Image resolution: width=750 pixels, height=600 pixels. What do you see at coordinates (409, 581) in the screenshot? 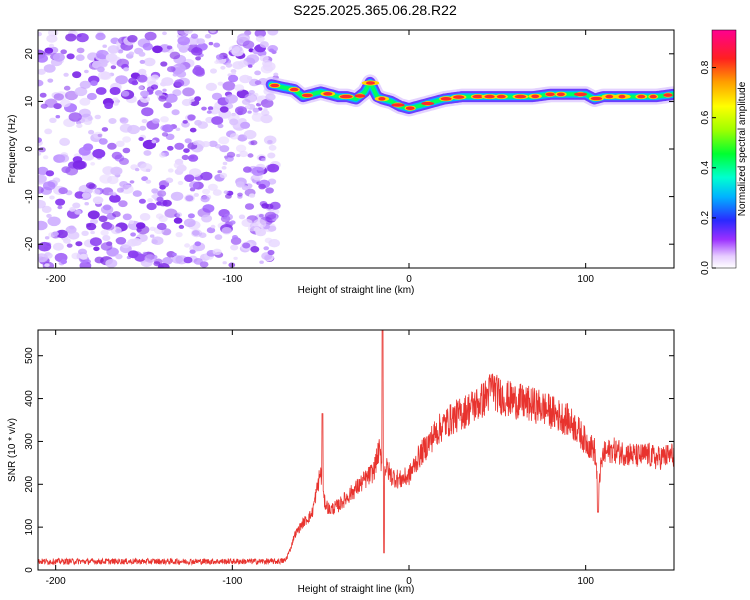
I see `snr-x-tick-label: 0` at bounding box center [409, 581].